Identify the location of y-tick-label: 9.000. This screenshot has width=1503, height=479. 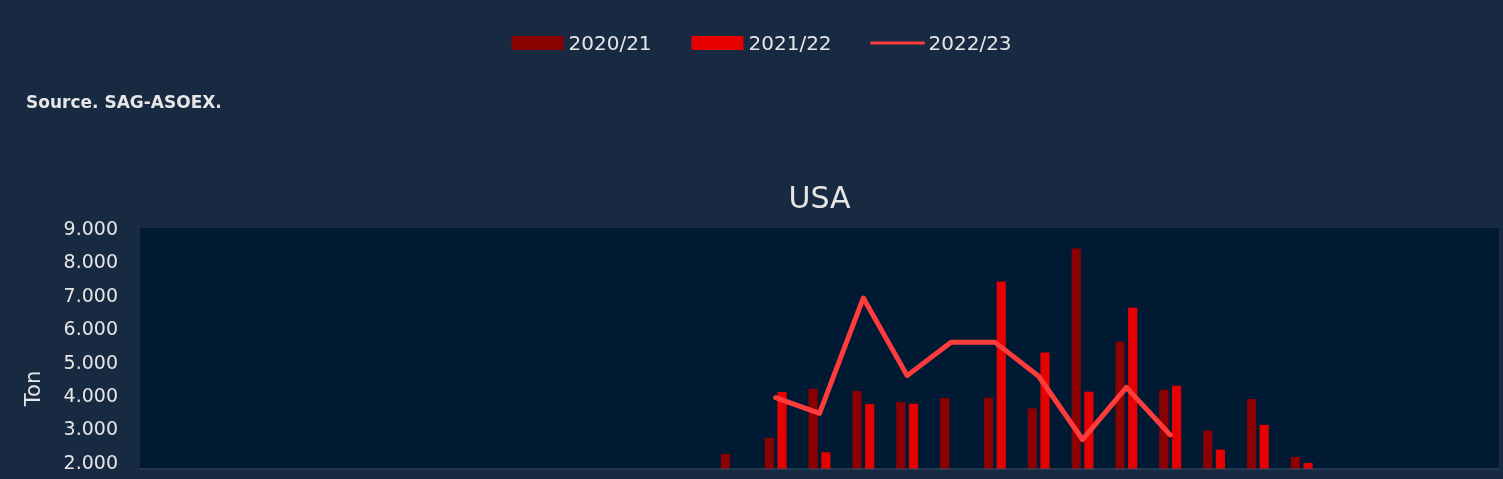
(90, 227).